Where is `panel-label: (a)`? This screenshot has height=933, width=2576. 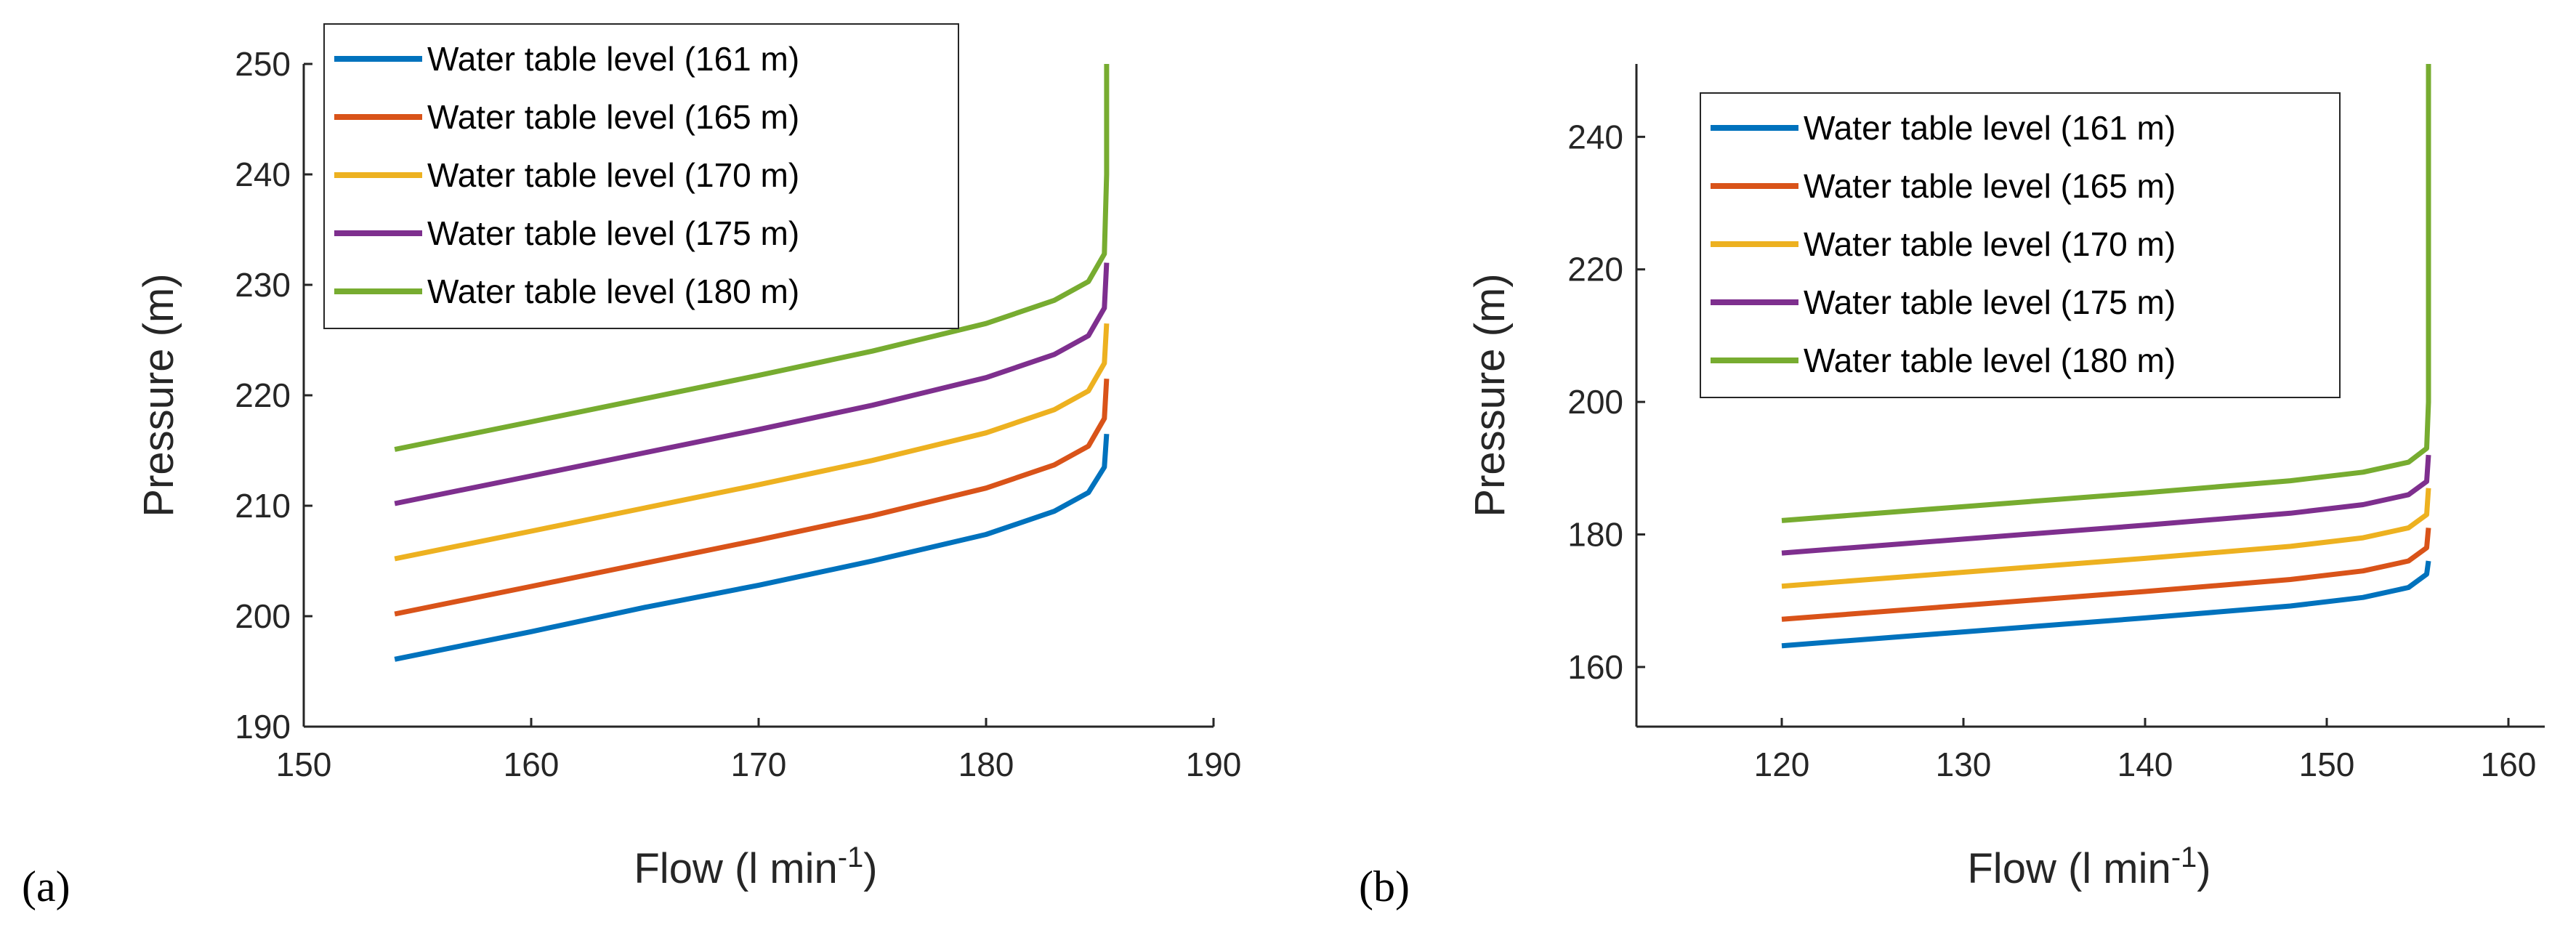 panel-label: (a) is located at coordinates (46, 886).